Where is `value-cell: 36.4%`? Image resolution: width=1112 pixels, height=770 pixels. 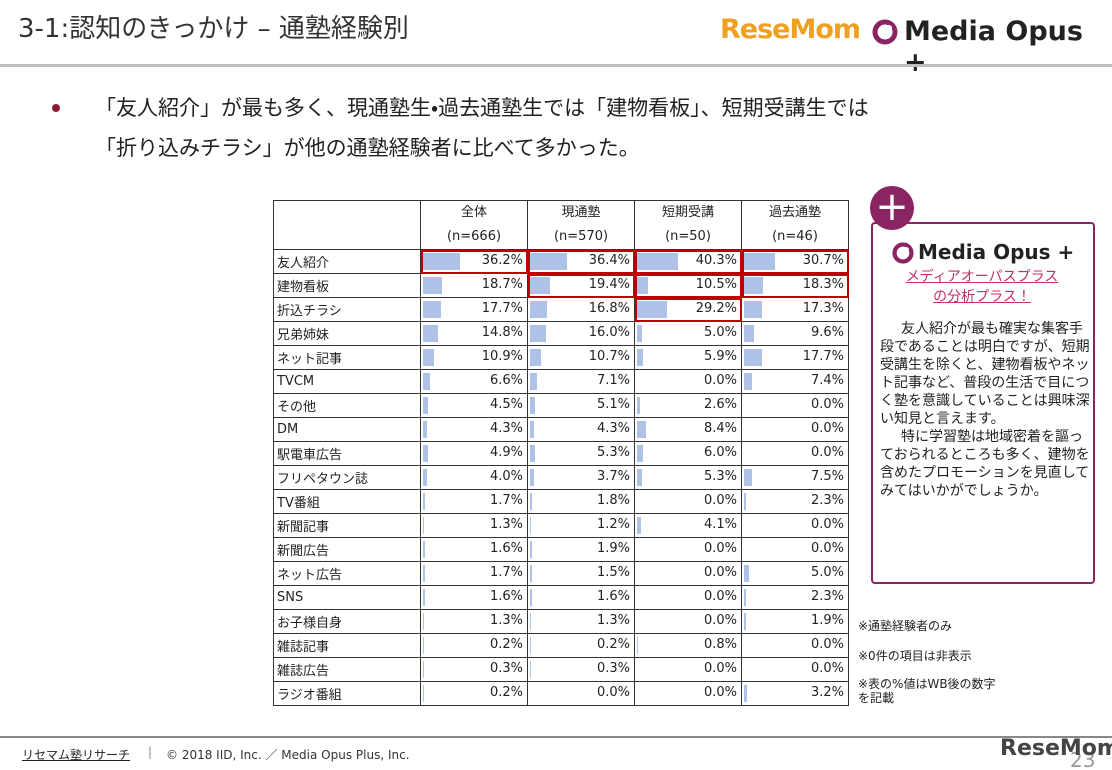 value-cell: 36.4% is located at coordinates (581, 261).